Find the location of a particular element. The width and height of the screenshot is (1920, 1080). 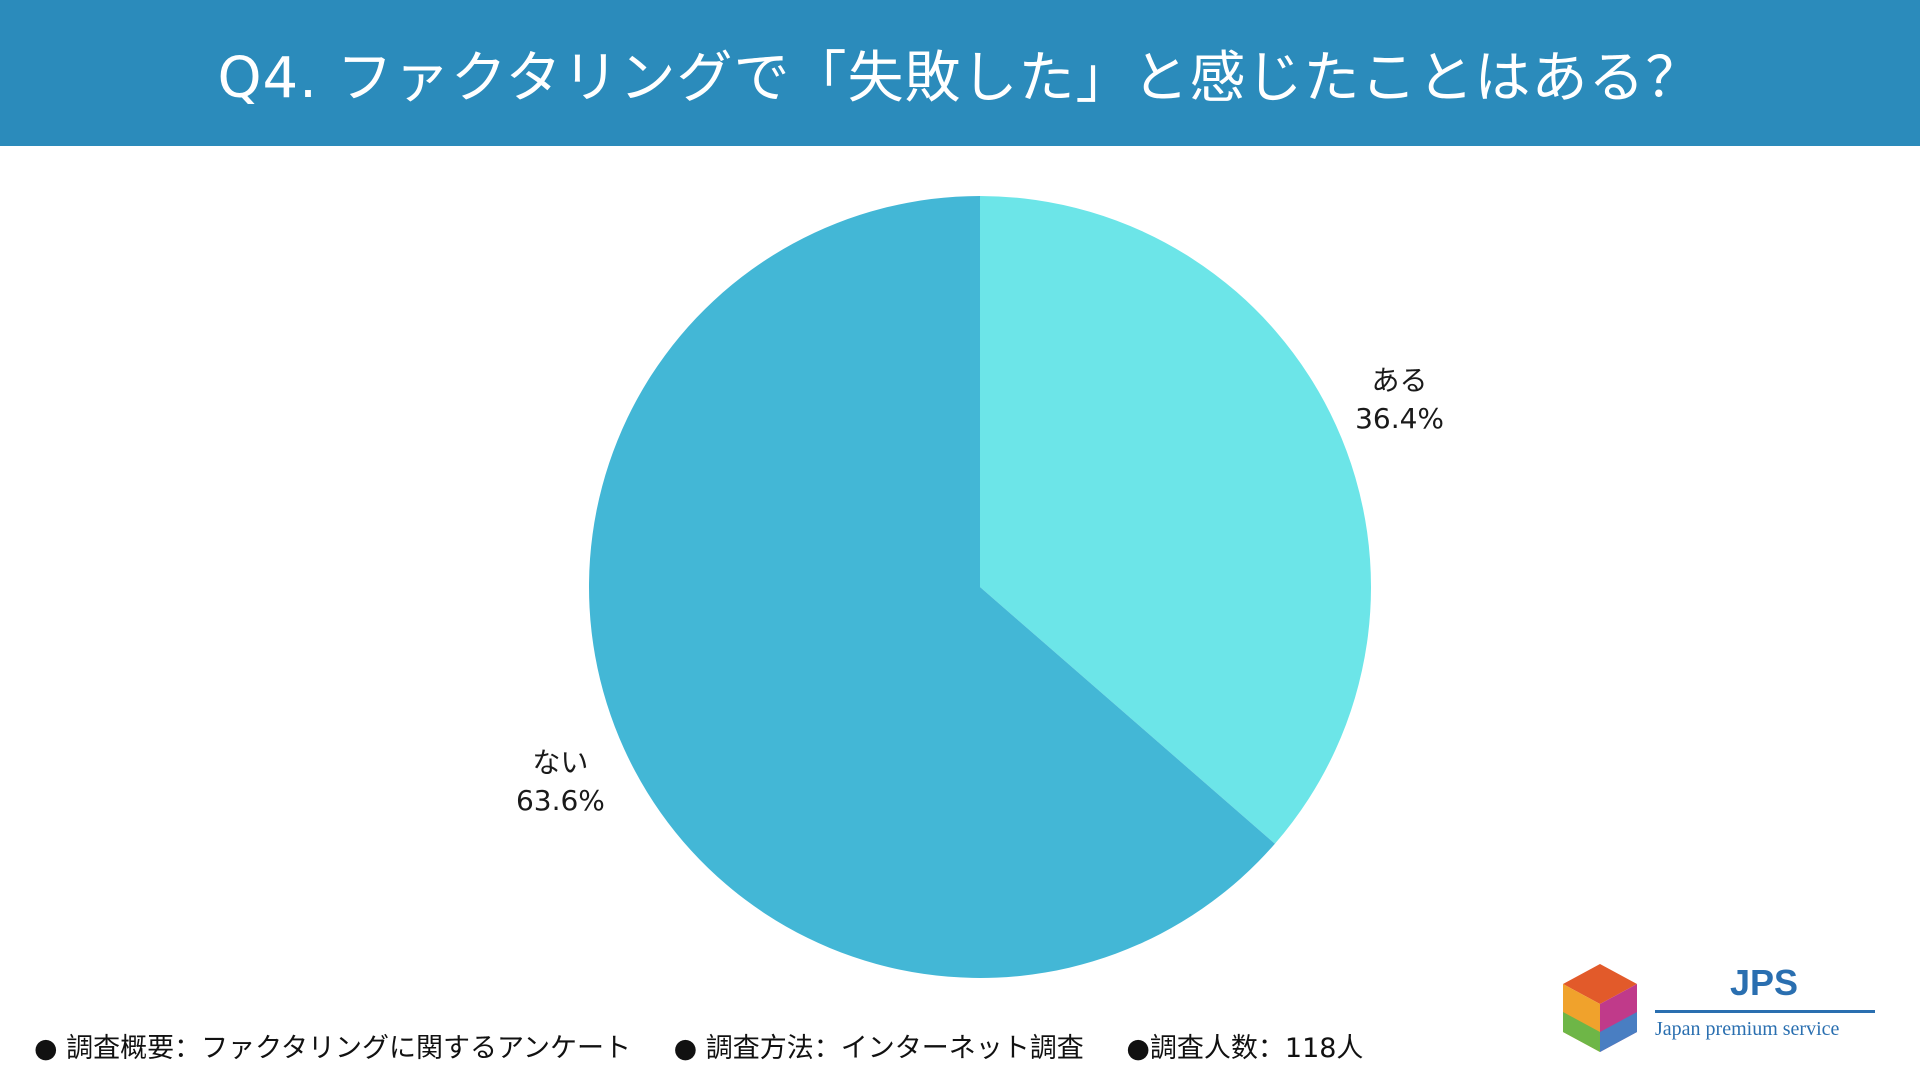

survey-count: ●調査人数：118人 is located at coordinates (1245, 1048).